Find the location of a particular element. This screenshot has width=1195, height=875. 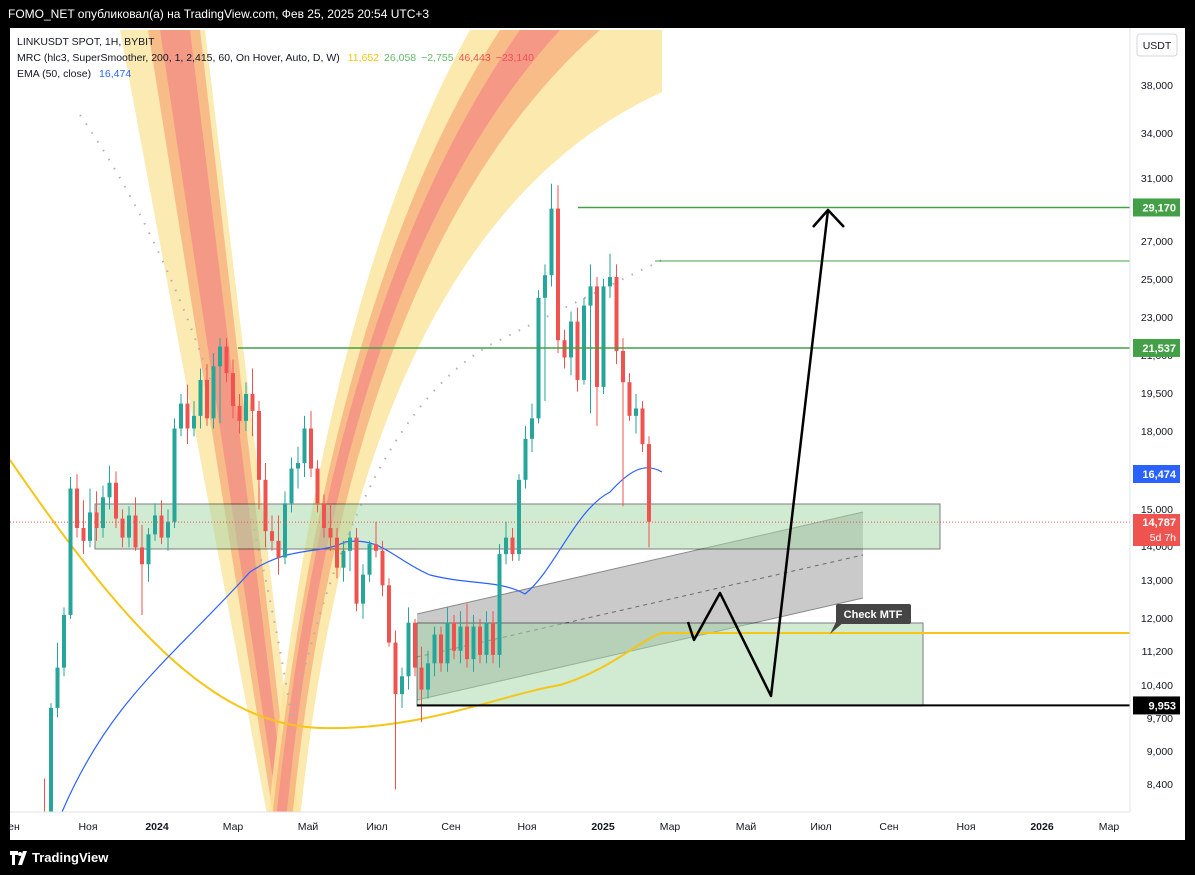

price-tick-label: 18,000 is located at coordinates (1157, 432).